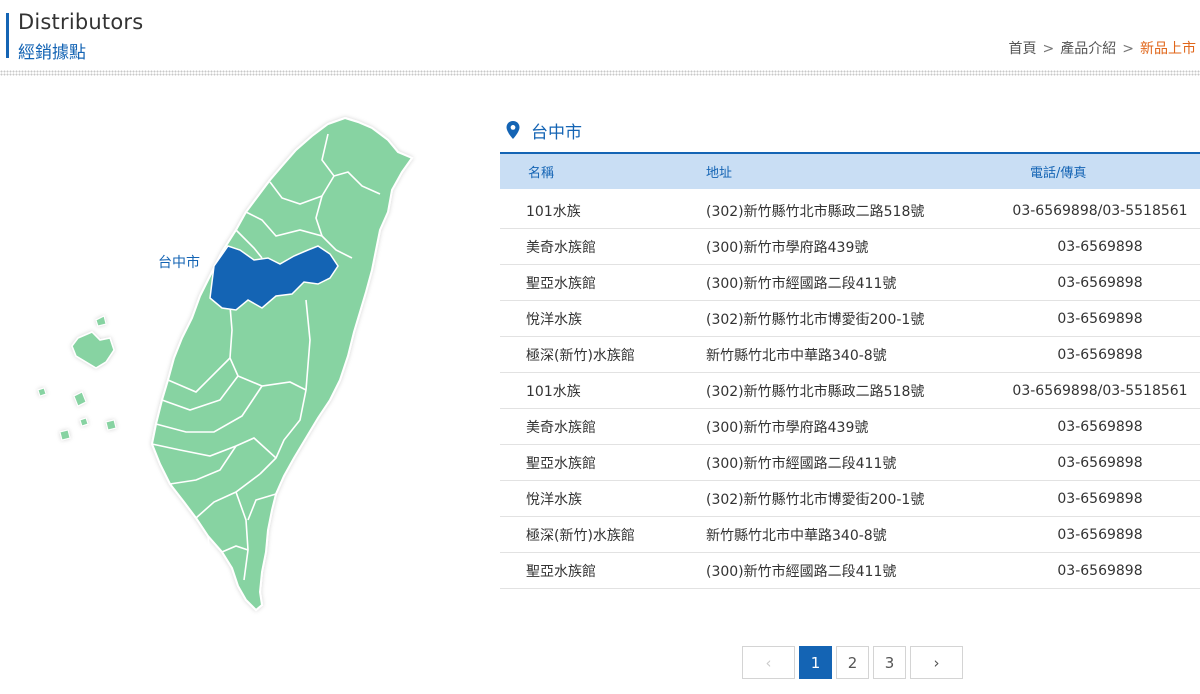 Image resolution: width=1200 pixels, height=694 pixels. What do you see at coordinates (889, 662) in the screenshot?
I see `pagination-page-3: 3` at bounding box center [889, 662].